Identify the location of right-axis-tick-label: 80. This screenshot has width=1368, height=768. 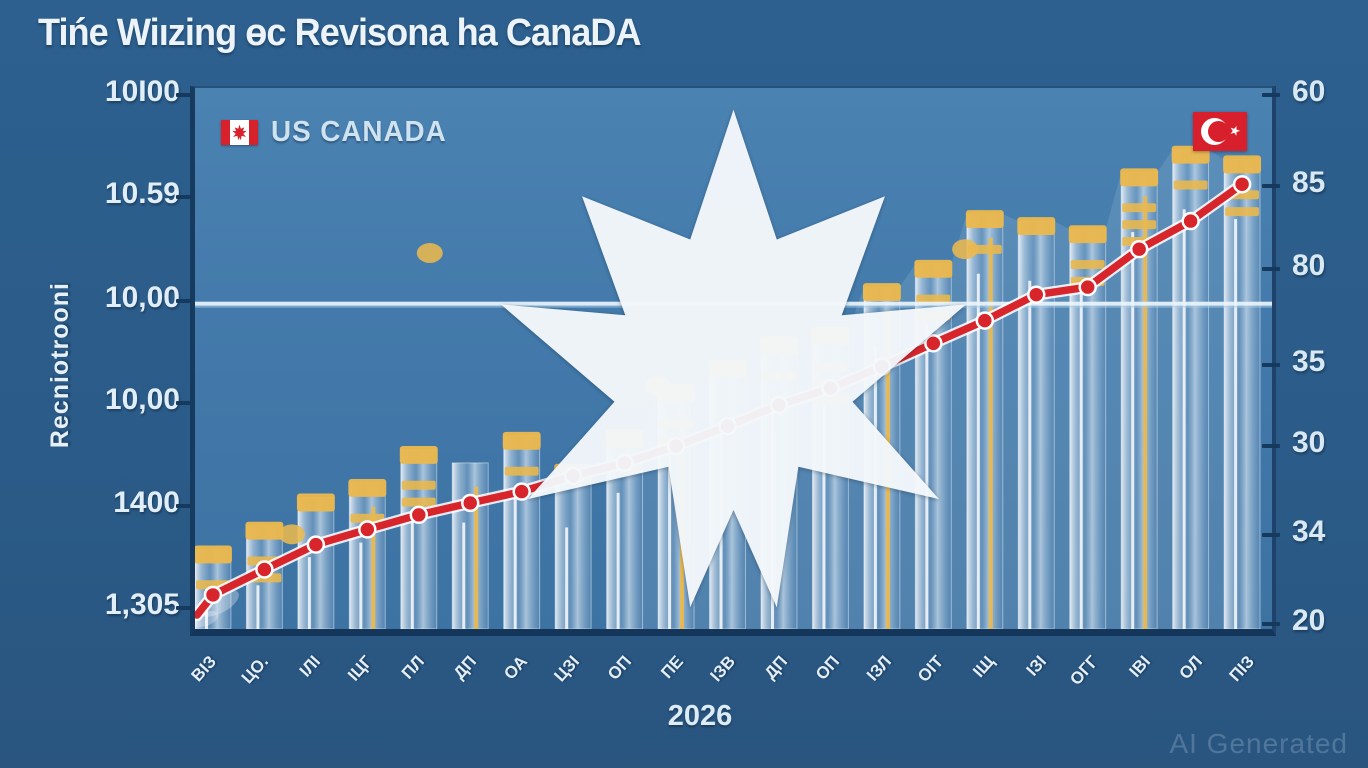
(1309, 265).